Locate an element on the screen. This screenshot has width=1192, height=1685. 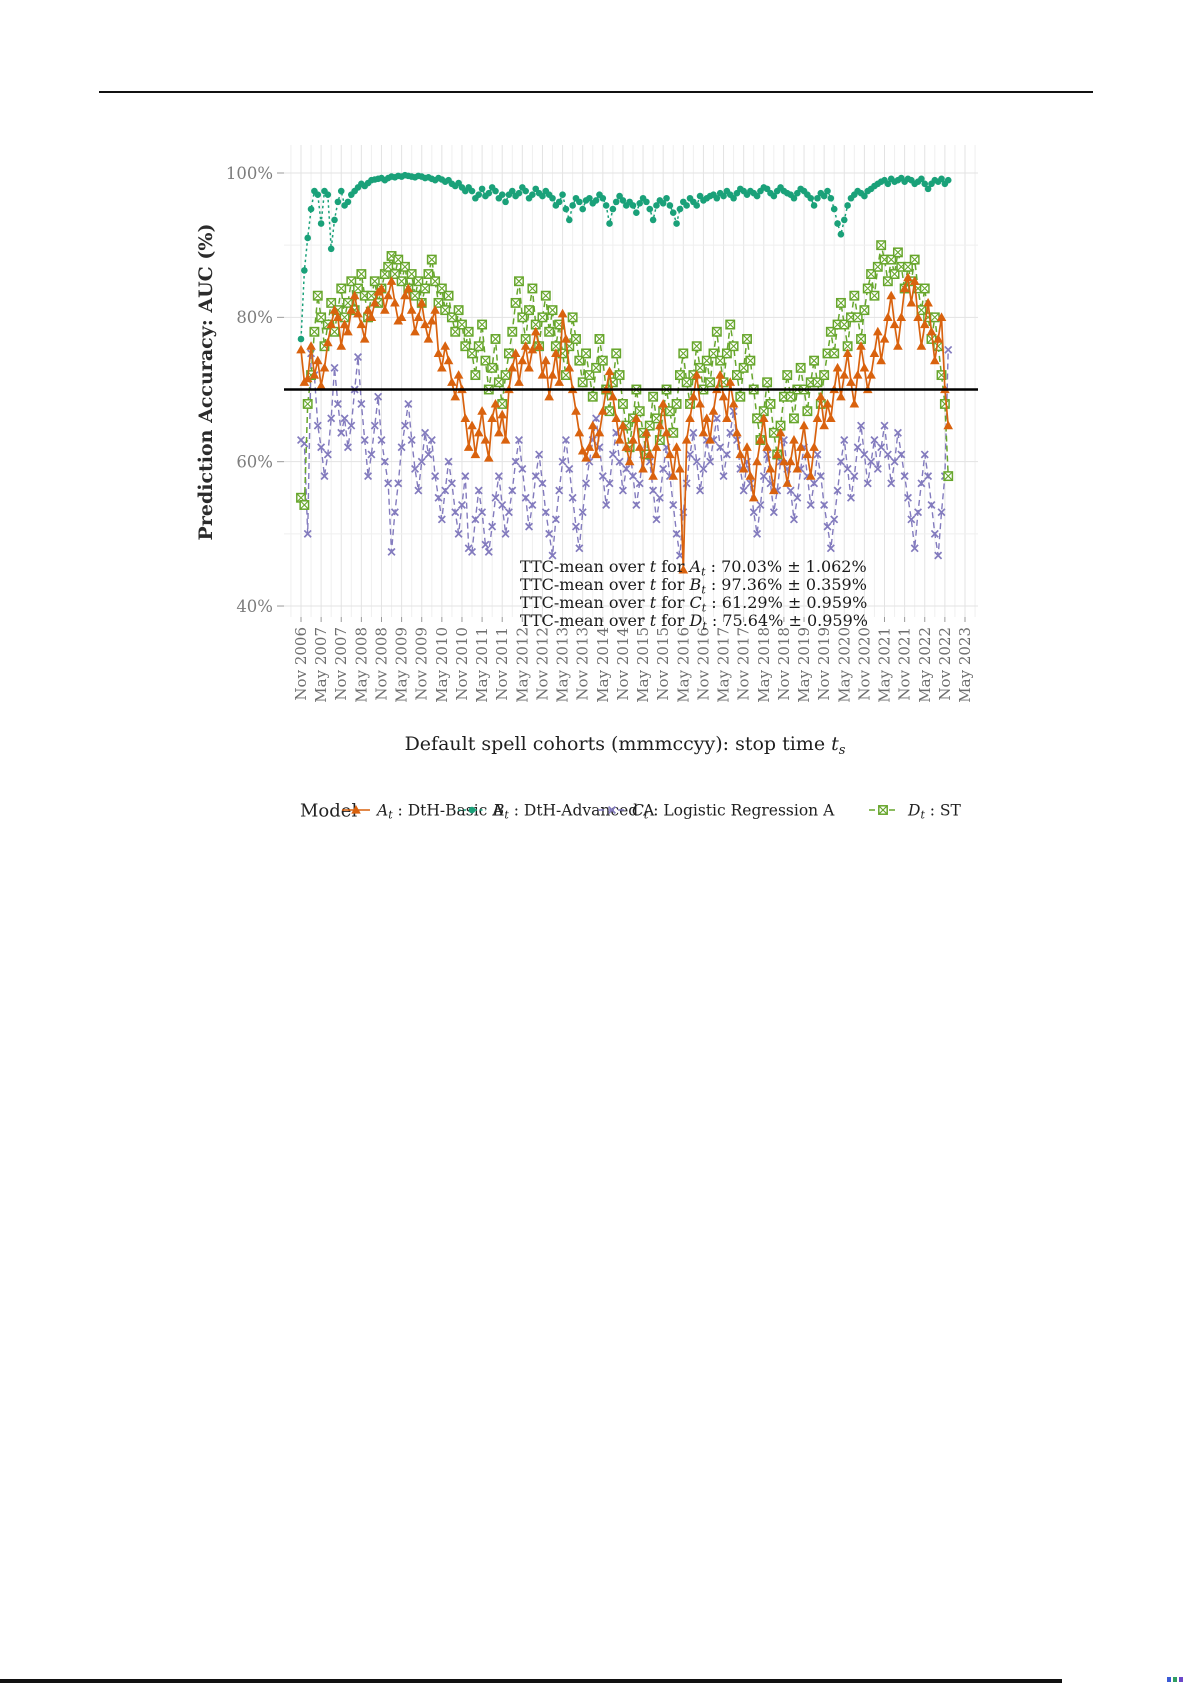
ttc-mean-line: TTC-mean over t for At : 70.03% ± 1.062% is located at coordinates (693, 568).